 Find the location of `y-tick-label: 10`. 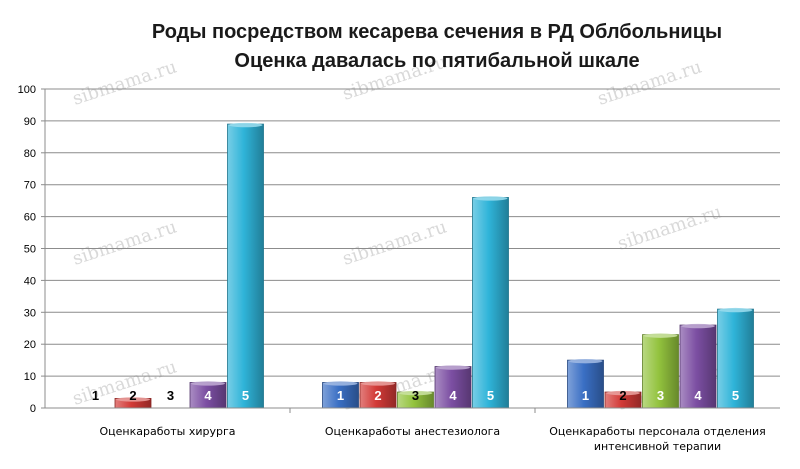

y-tick-label: 10 is located at coordinates (30, 377).